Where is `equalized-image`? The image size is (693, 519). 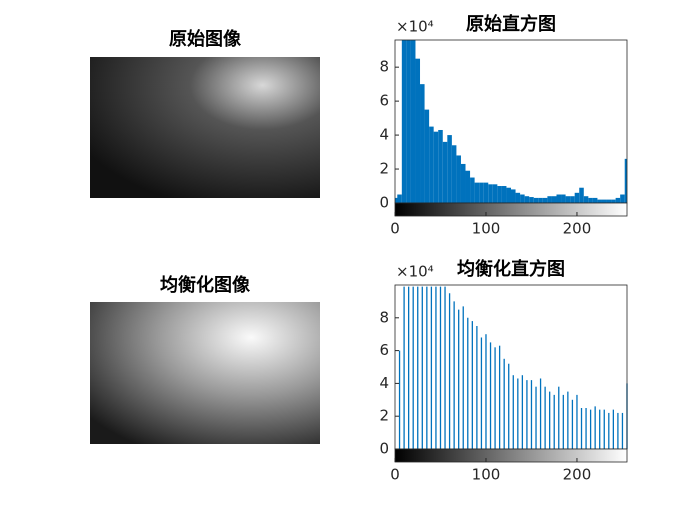
equalized-image is located at coordinates (205, 373).